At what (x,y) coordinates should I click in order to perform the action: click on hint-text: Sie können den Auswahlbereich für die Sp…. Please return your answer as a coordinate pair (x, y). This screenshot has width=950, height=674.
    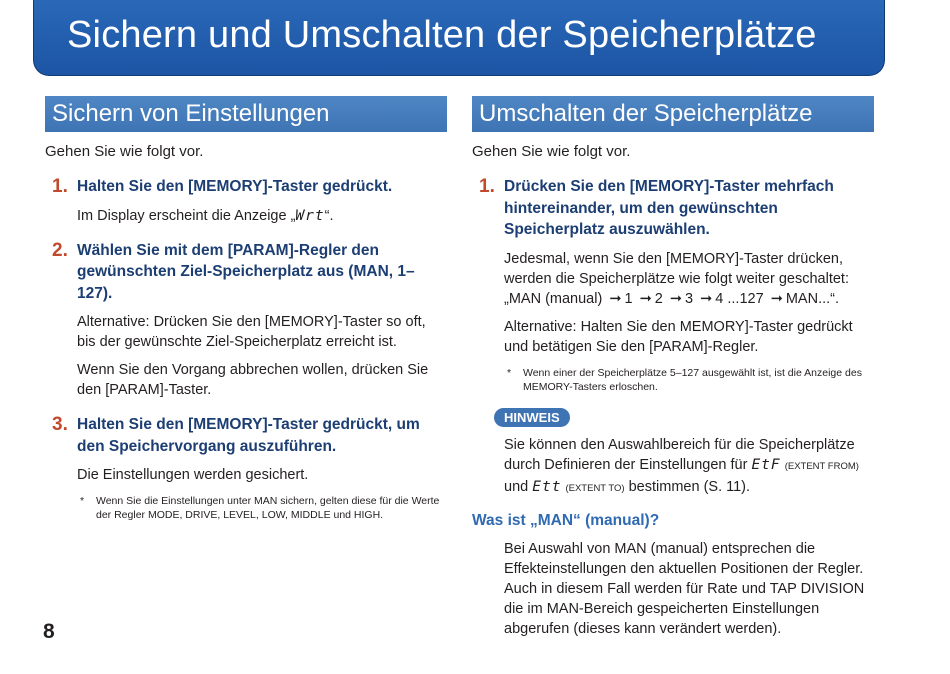
    Looking at the image, I should click on (673, 467).